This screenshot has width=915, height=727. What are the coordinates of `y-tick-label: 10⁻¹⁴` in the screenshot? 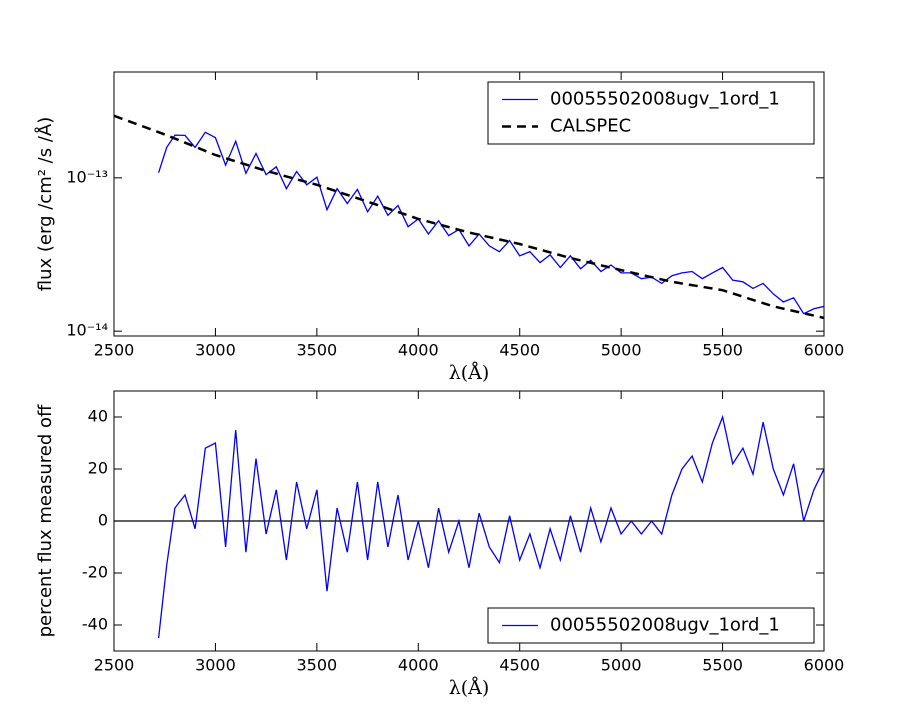 It's located at (87, 330).